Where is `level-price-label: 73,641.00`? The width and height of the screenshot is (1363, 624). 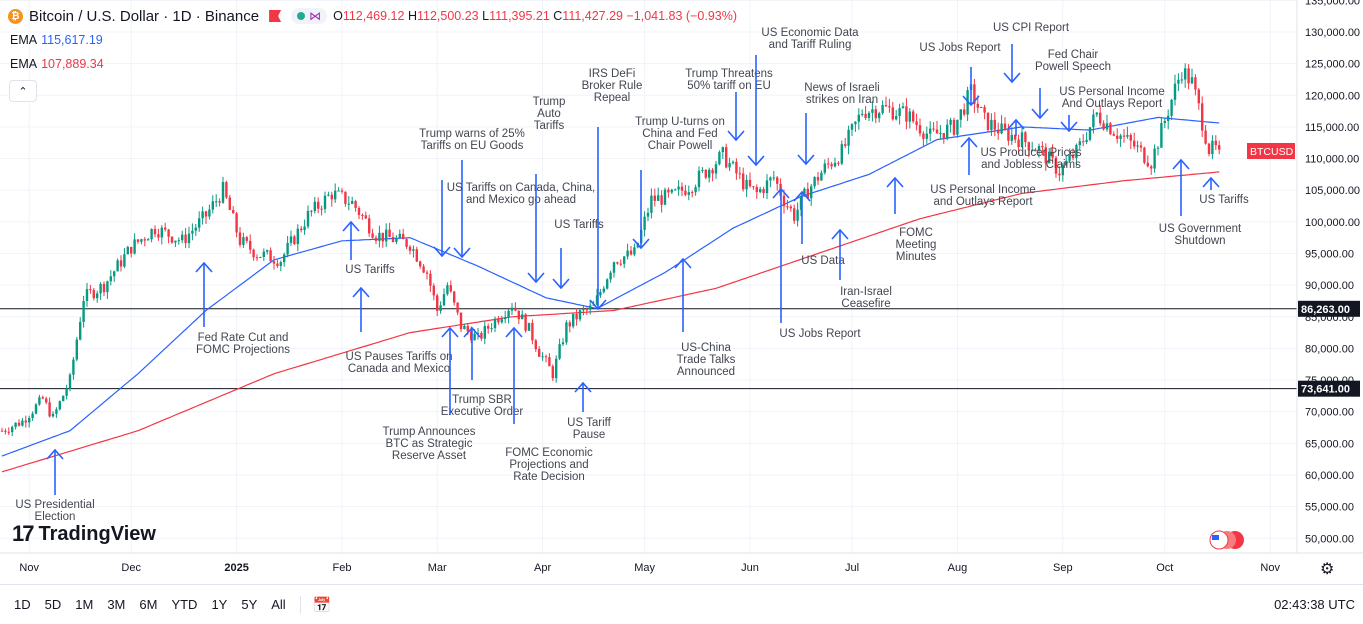
level-price-label: 73,641.00 is located at coordinates (1325, 390).